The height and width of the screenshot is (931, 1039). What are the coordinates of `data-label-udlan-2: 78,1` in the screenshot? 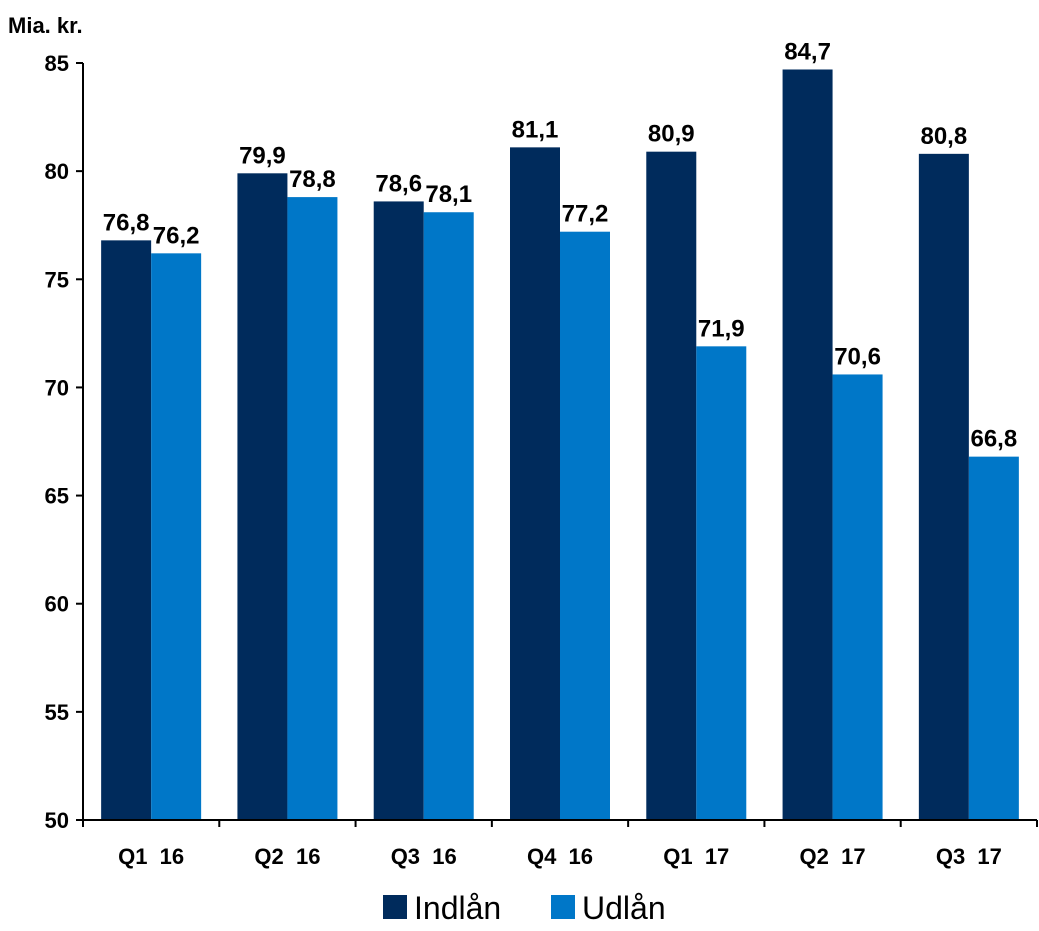 It's located at (448, 194).